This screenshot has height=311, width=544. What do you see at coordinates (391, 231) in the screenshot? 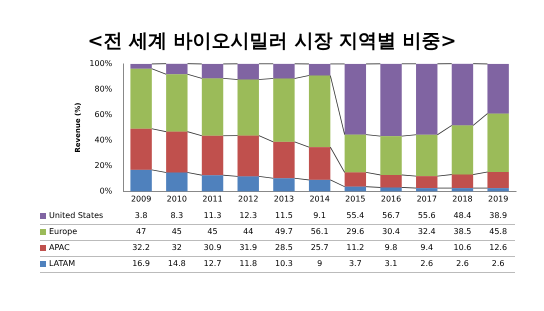
I see `data-label: 30.4` at bounding box center [391, 231].